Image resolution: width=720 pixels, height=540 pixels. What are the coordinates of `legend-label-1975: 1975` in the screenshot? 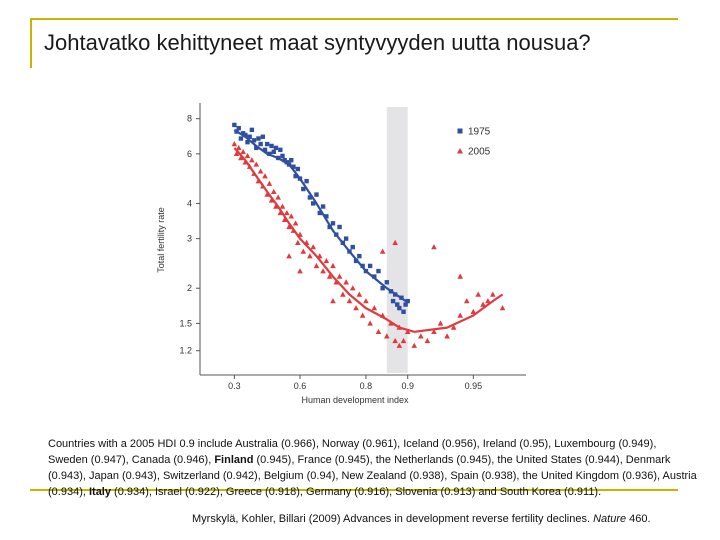 It's located at (479, 132).